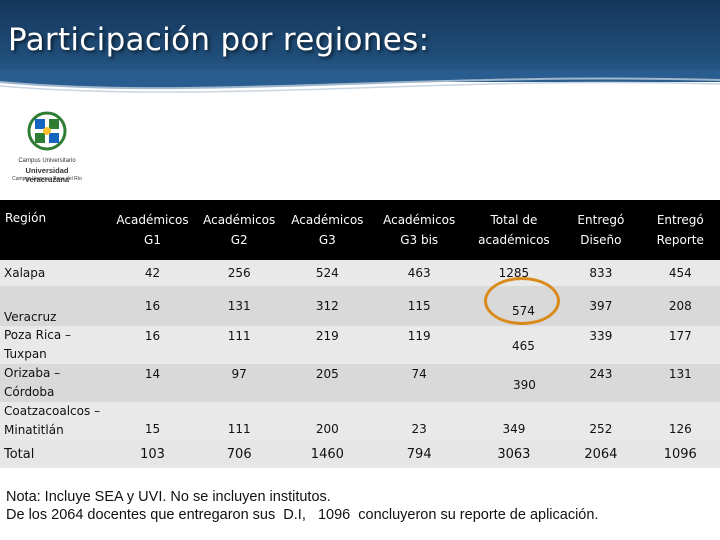 This screenshot has height=540, width=720. Describe the element at coordinates (152, 429) in the screenshot. I see `cell-g1: 15` at that location.